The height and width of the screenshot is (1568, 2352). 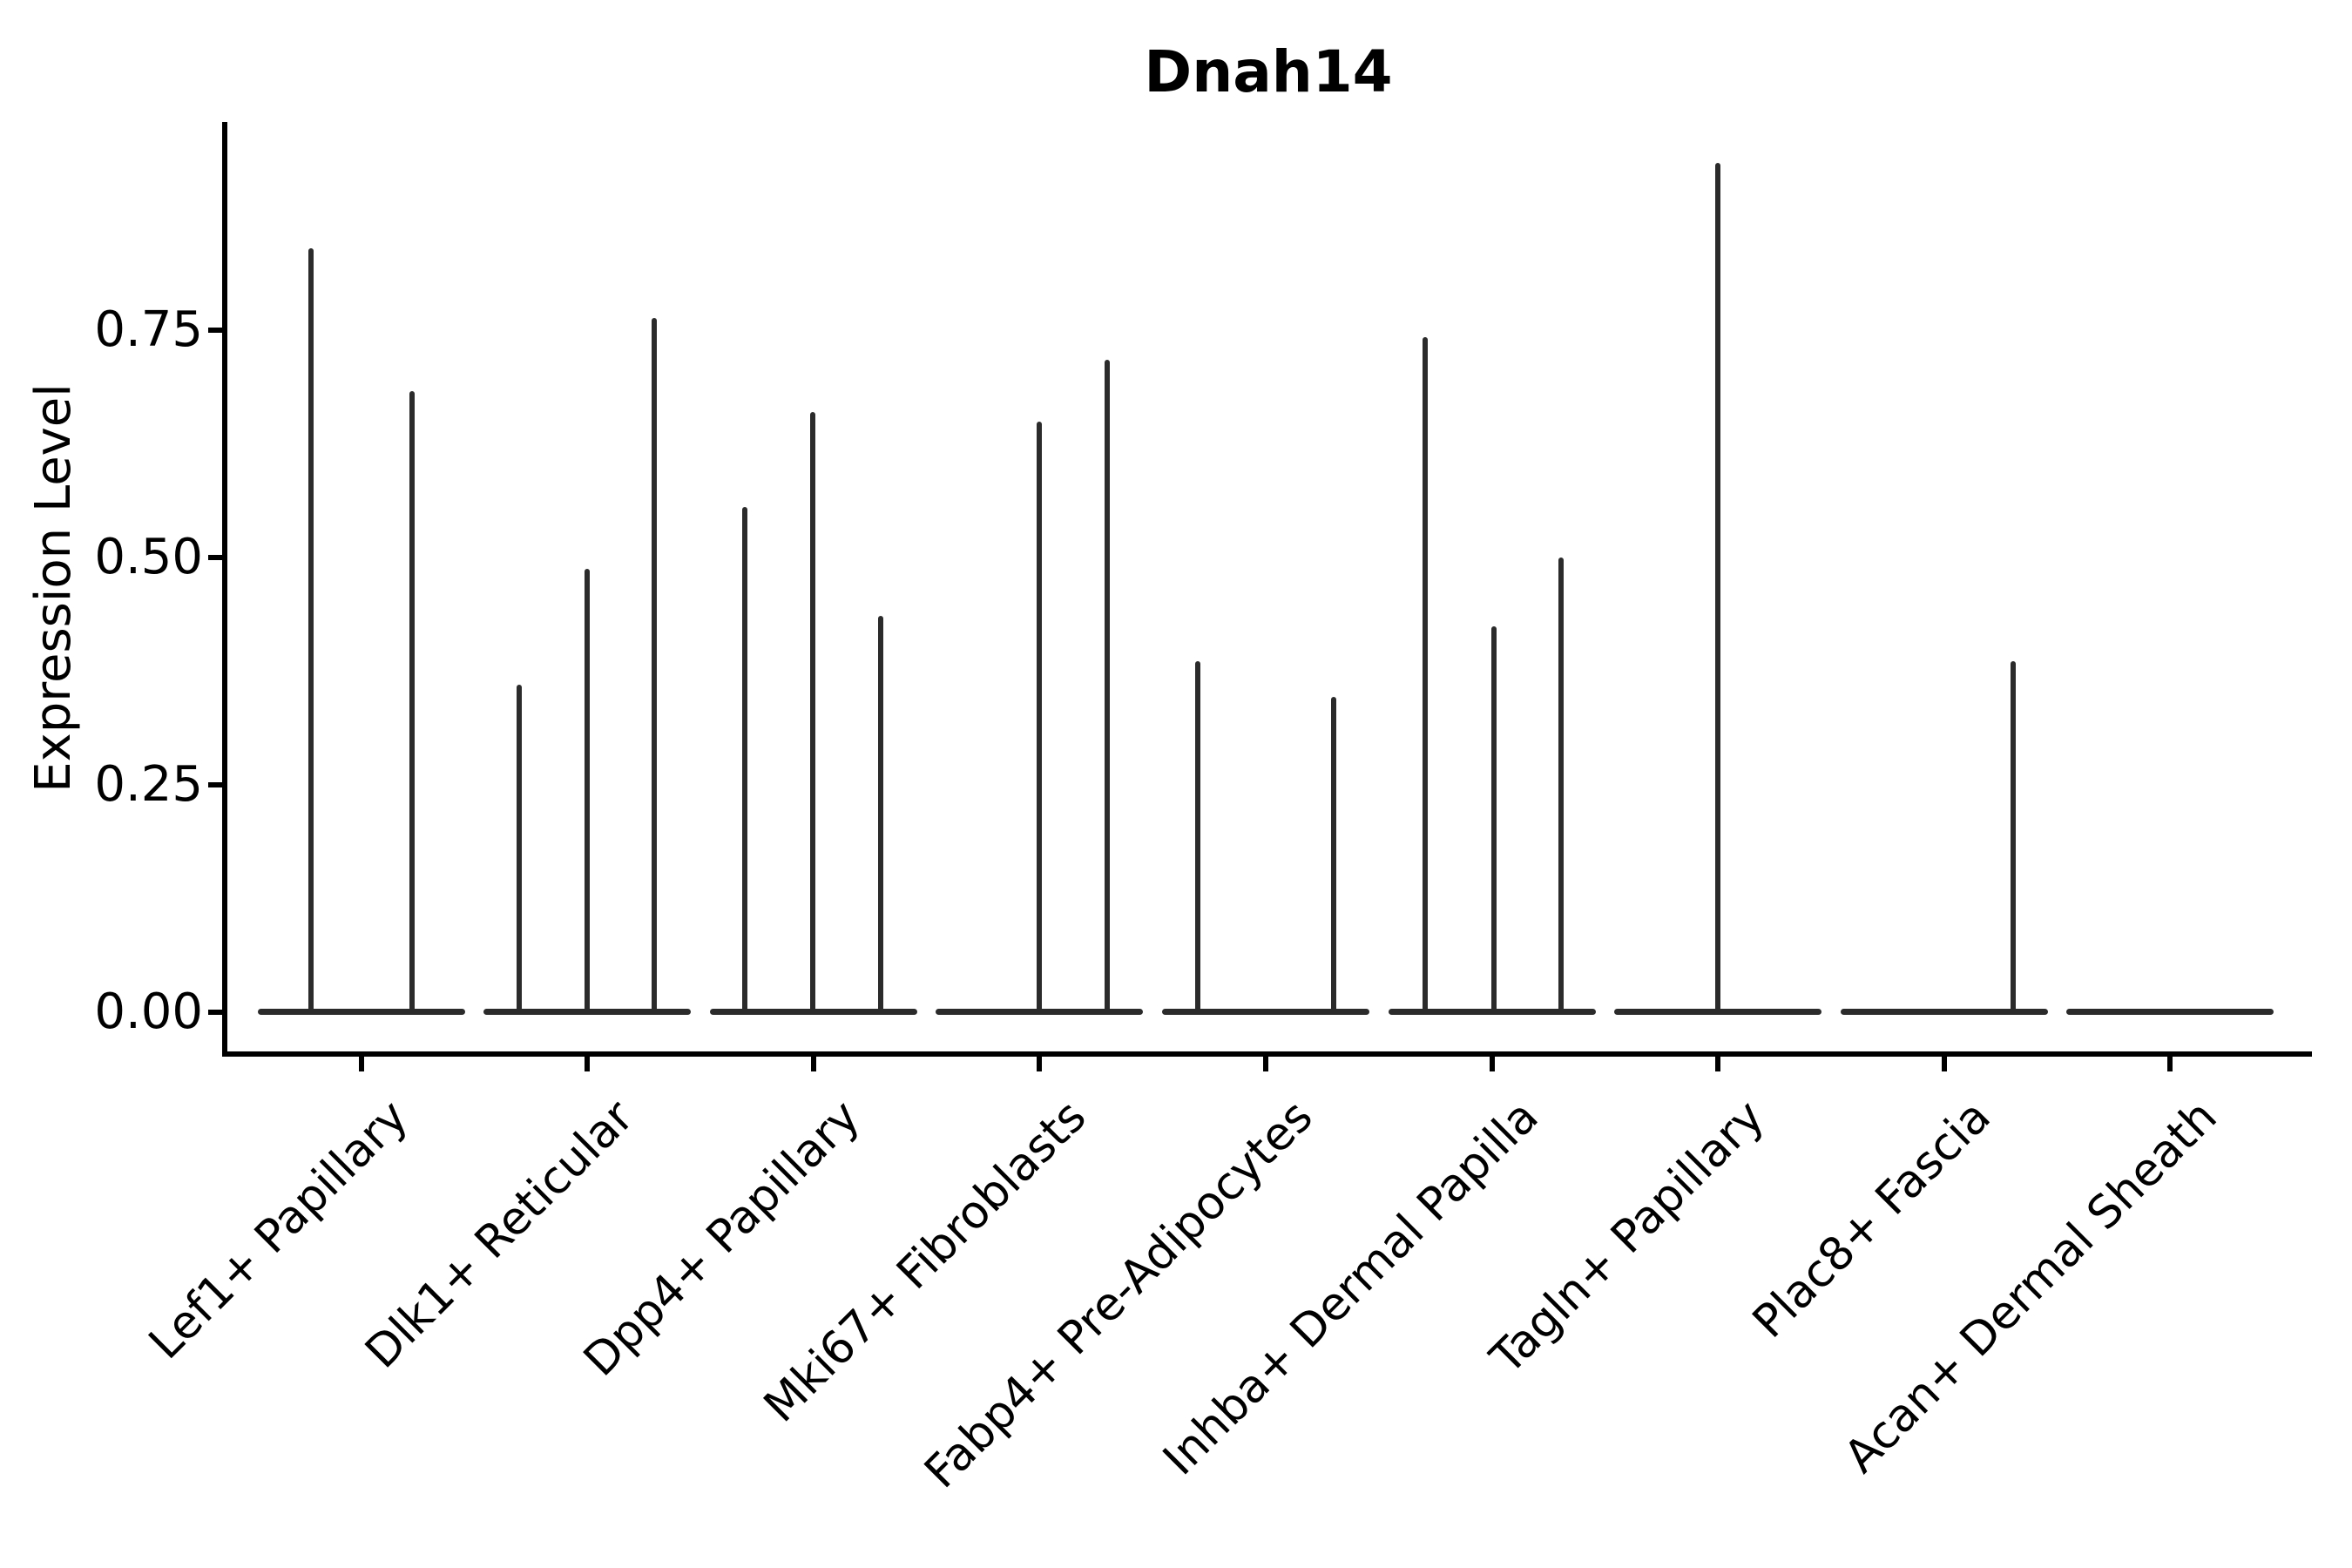 What do you see at coordinates (2030, 1287) in the screenshot?
I see `x-tick-label: Acan+ Dermal Sheath` at bounding box center [2030, 1287].